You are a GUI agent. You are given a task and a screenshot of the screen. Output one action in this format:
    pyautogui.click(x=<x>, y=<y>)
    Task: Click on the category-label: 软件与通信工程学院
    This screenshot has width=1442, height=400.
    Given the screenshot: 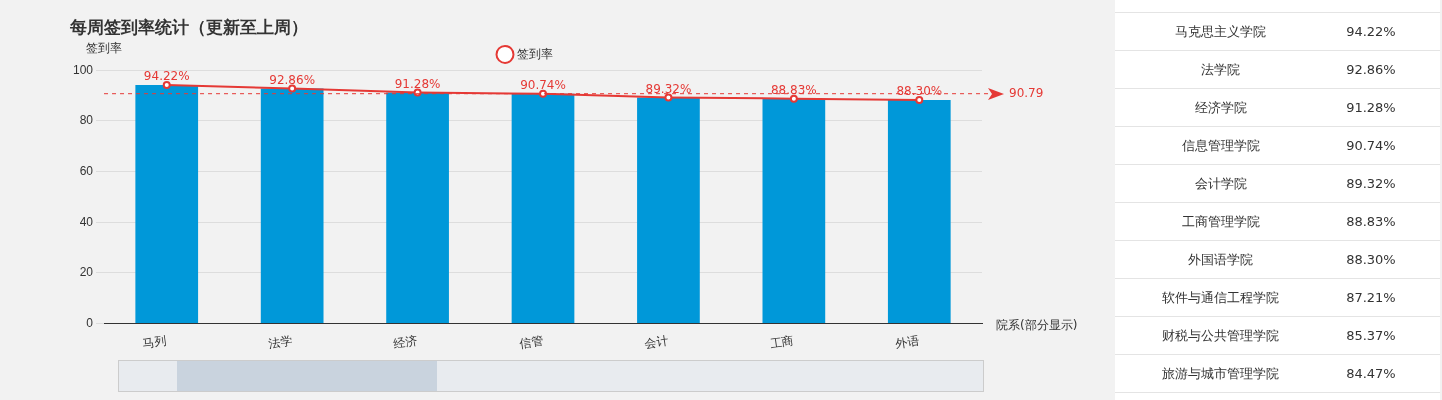 What is the action you would take?
    pyautogui.click(x=1221, y=297)
    